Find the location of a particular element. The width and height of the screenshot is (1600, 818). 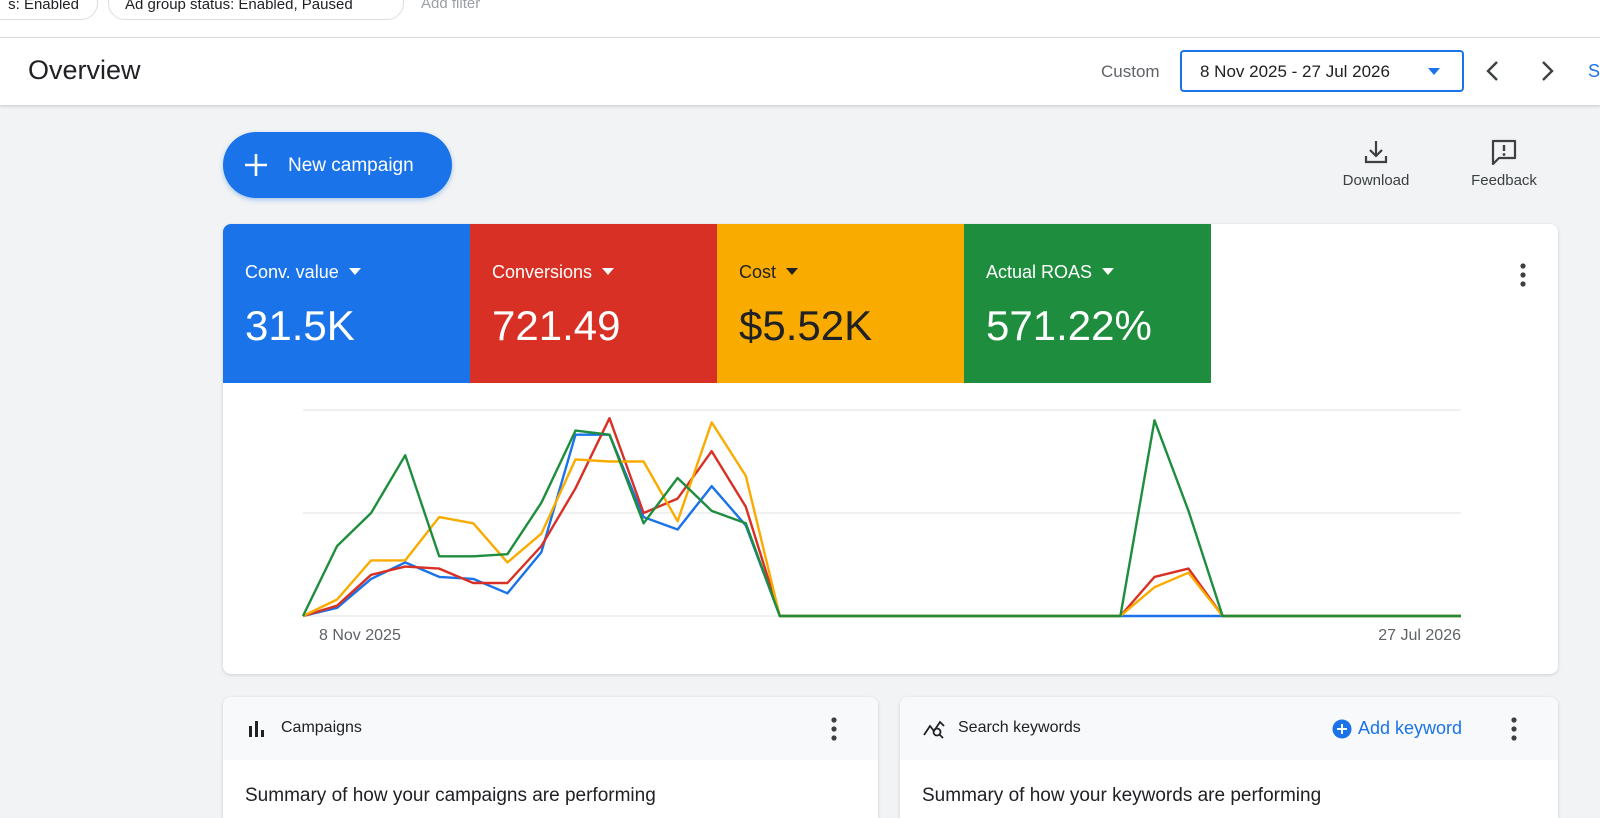

next-period-button is located at coordinates (1547, 71).